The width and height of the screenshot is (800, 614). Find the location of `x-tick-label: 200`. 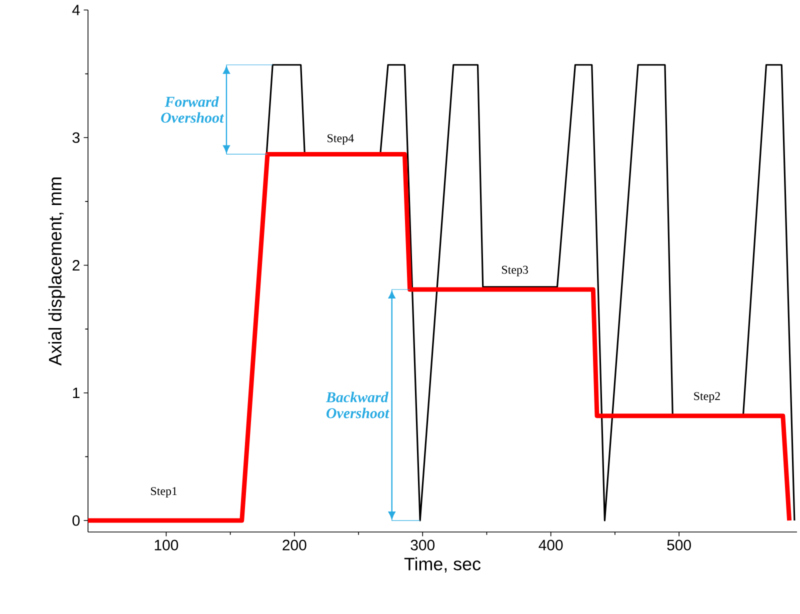

x-tick-label: 200 is located at coordinates (294, 545).